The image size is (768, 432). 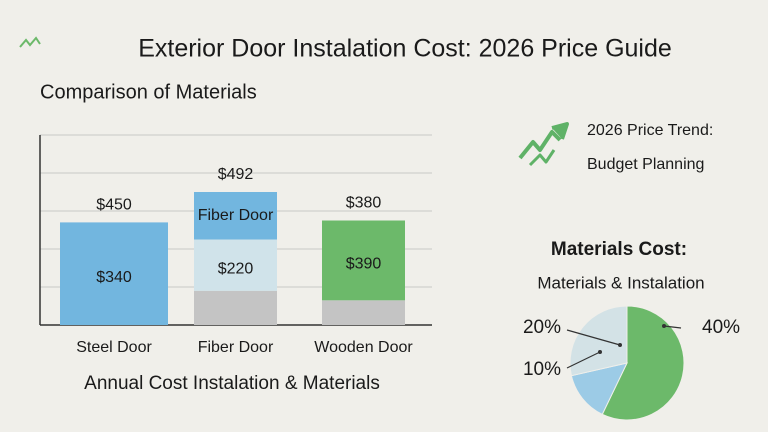 What do you see at coordinates (363, 347) in the screenshot?
I see `x-tick-label: Wooden Door` at bounding box center [363, 347].